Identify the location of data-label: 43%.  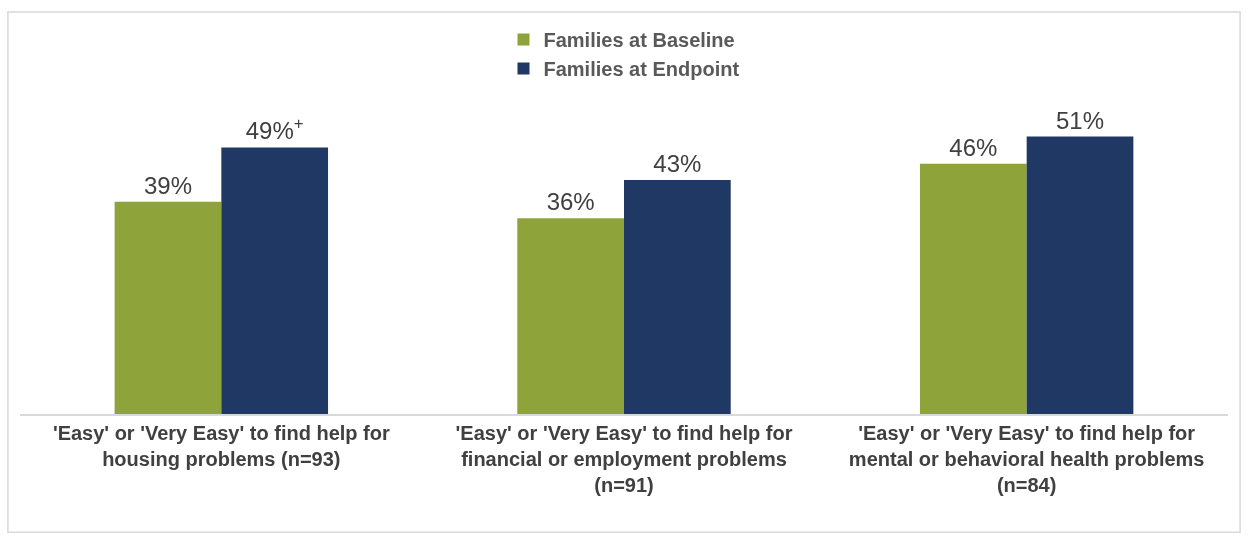
(677, 164).